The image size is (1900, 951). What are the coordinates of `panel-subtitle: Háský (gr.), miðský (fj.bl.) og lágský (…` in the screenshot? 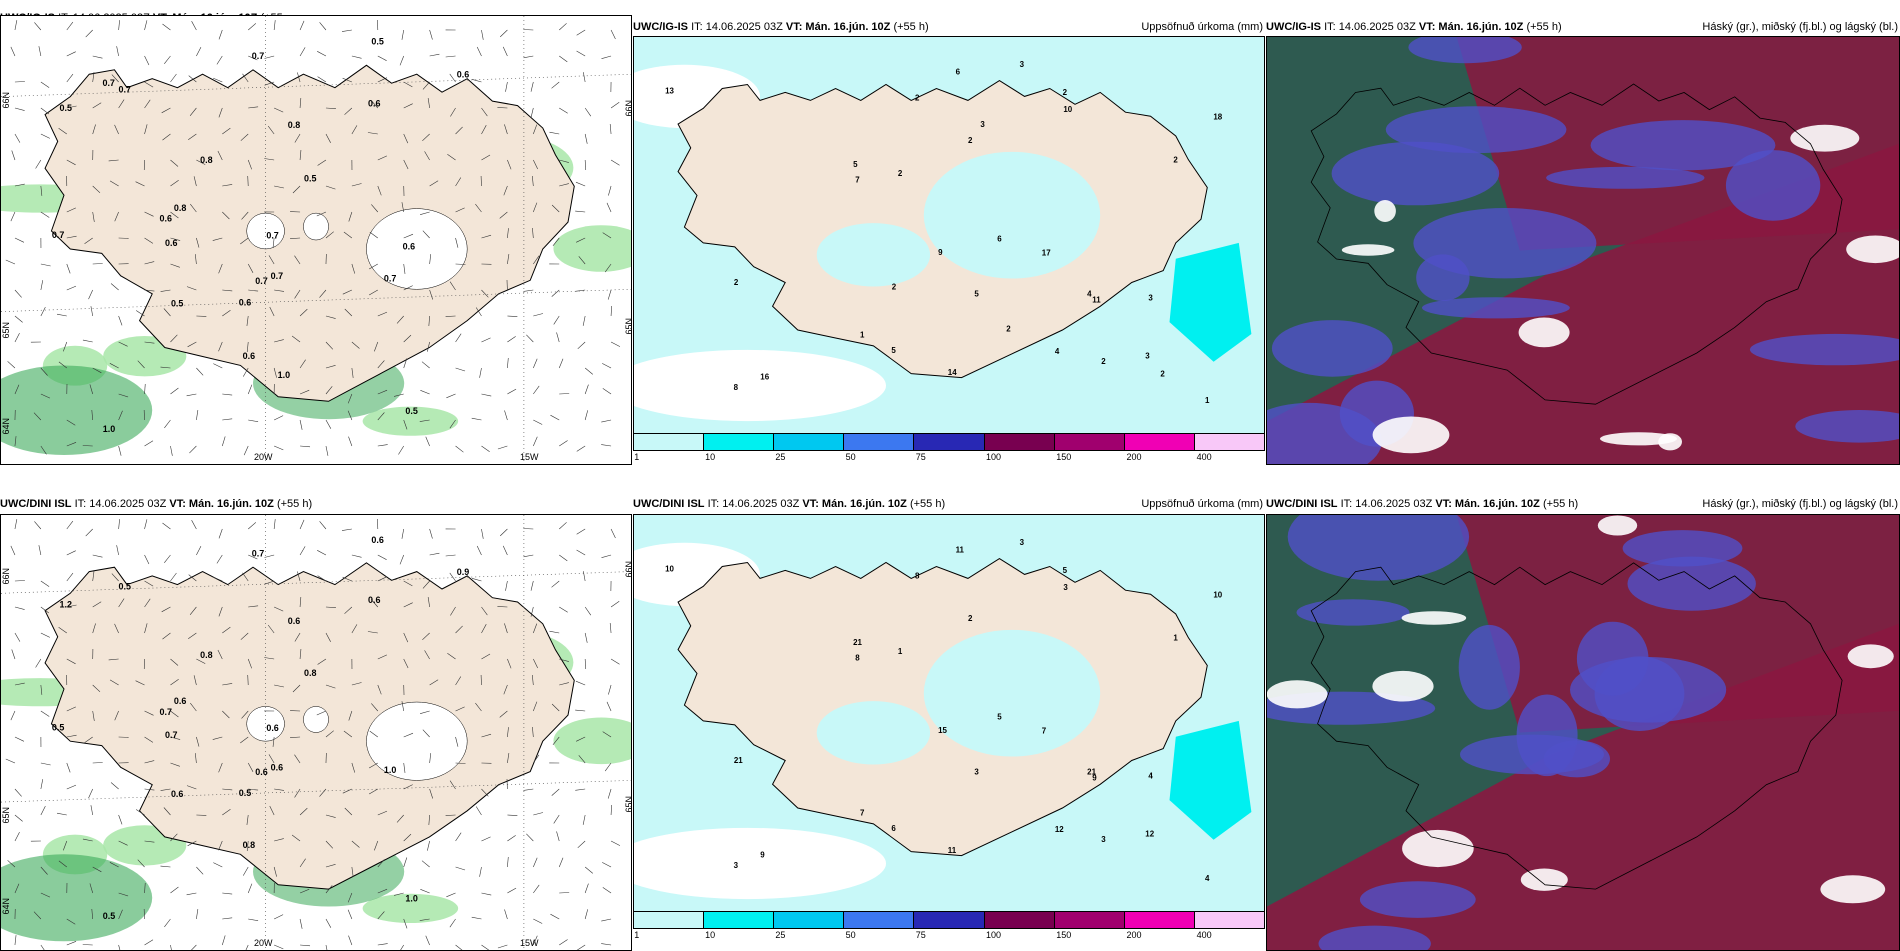 It's located at (1800, 27).